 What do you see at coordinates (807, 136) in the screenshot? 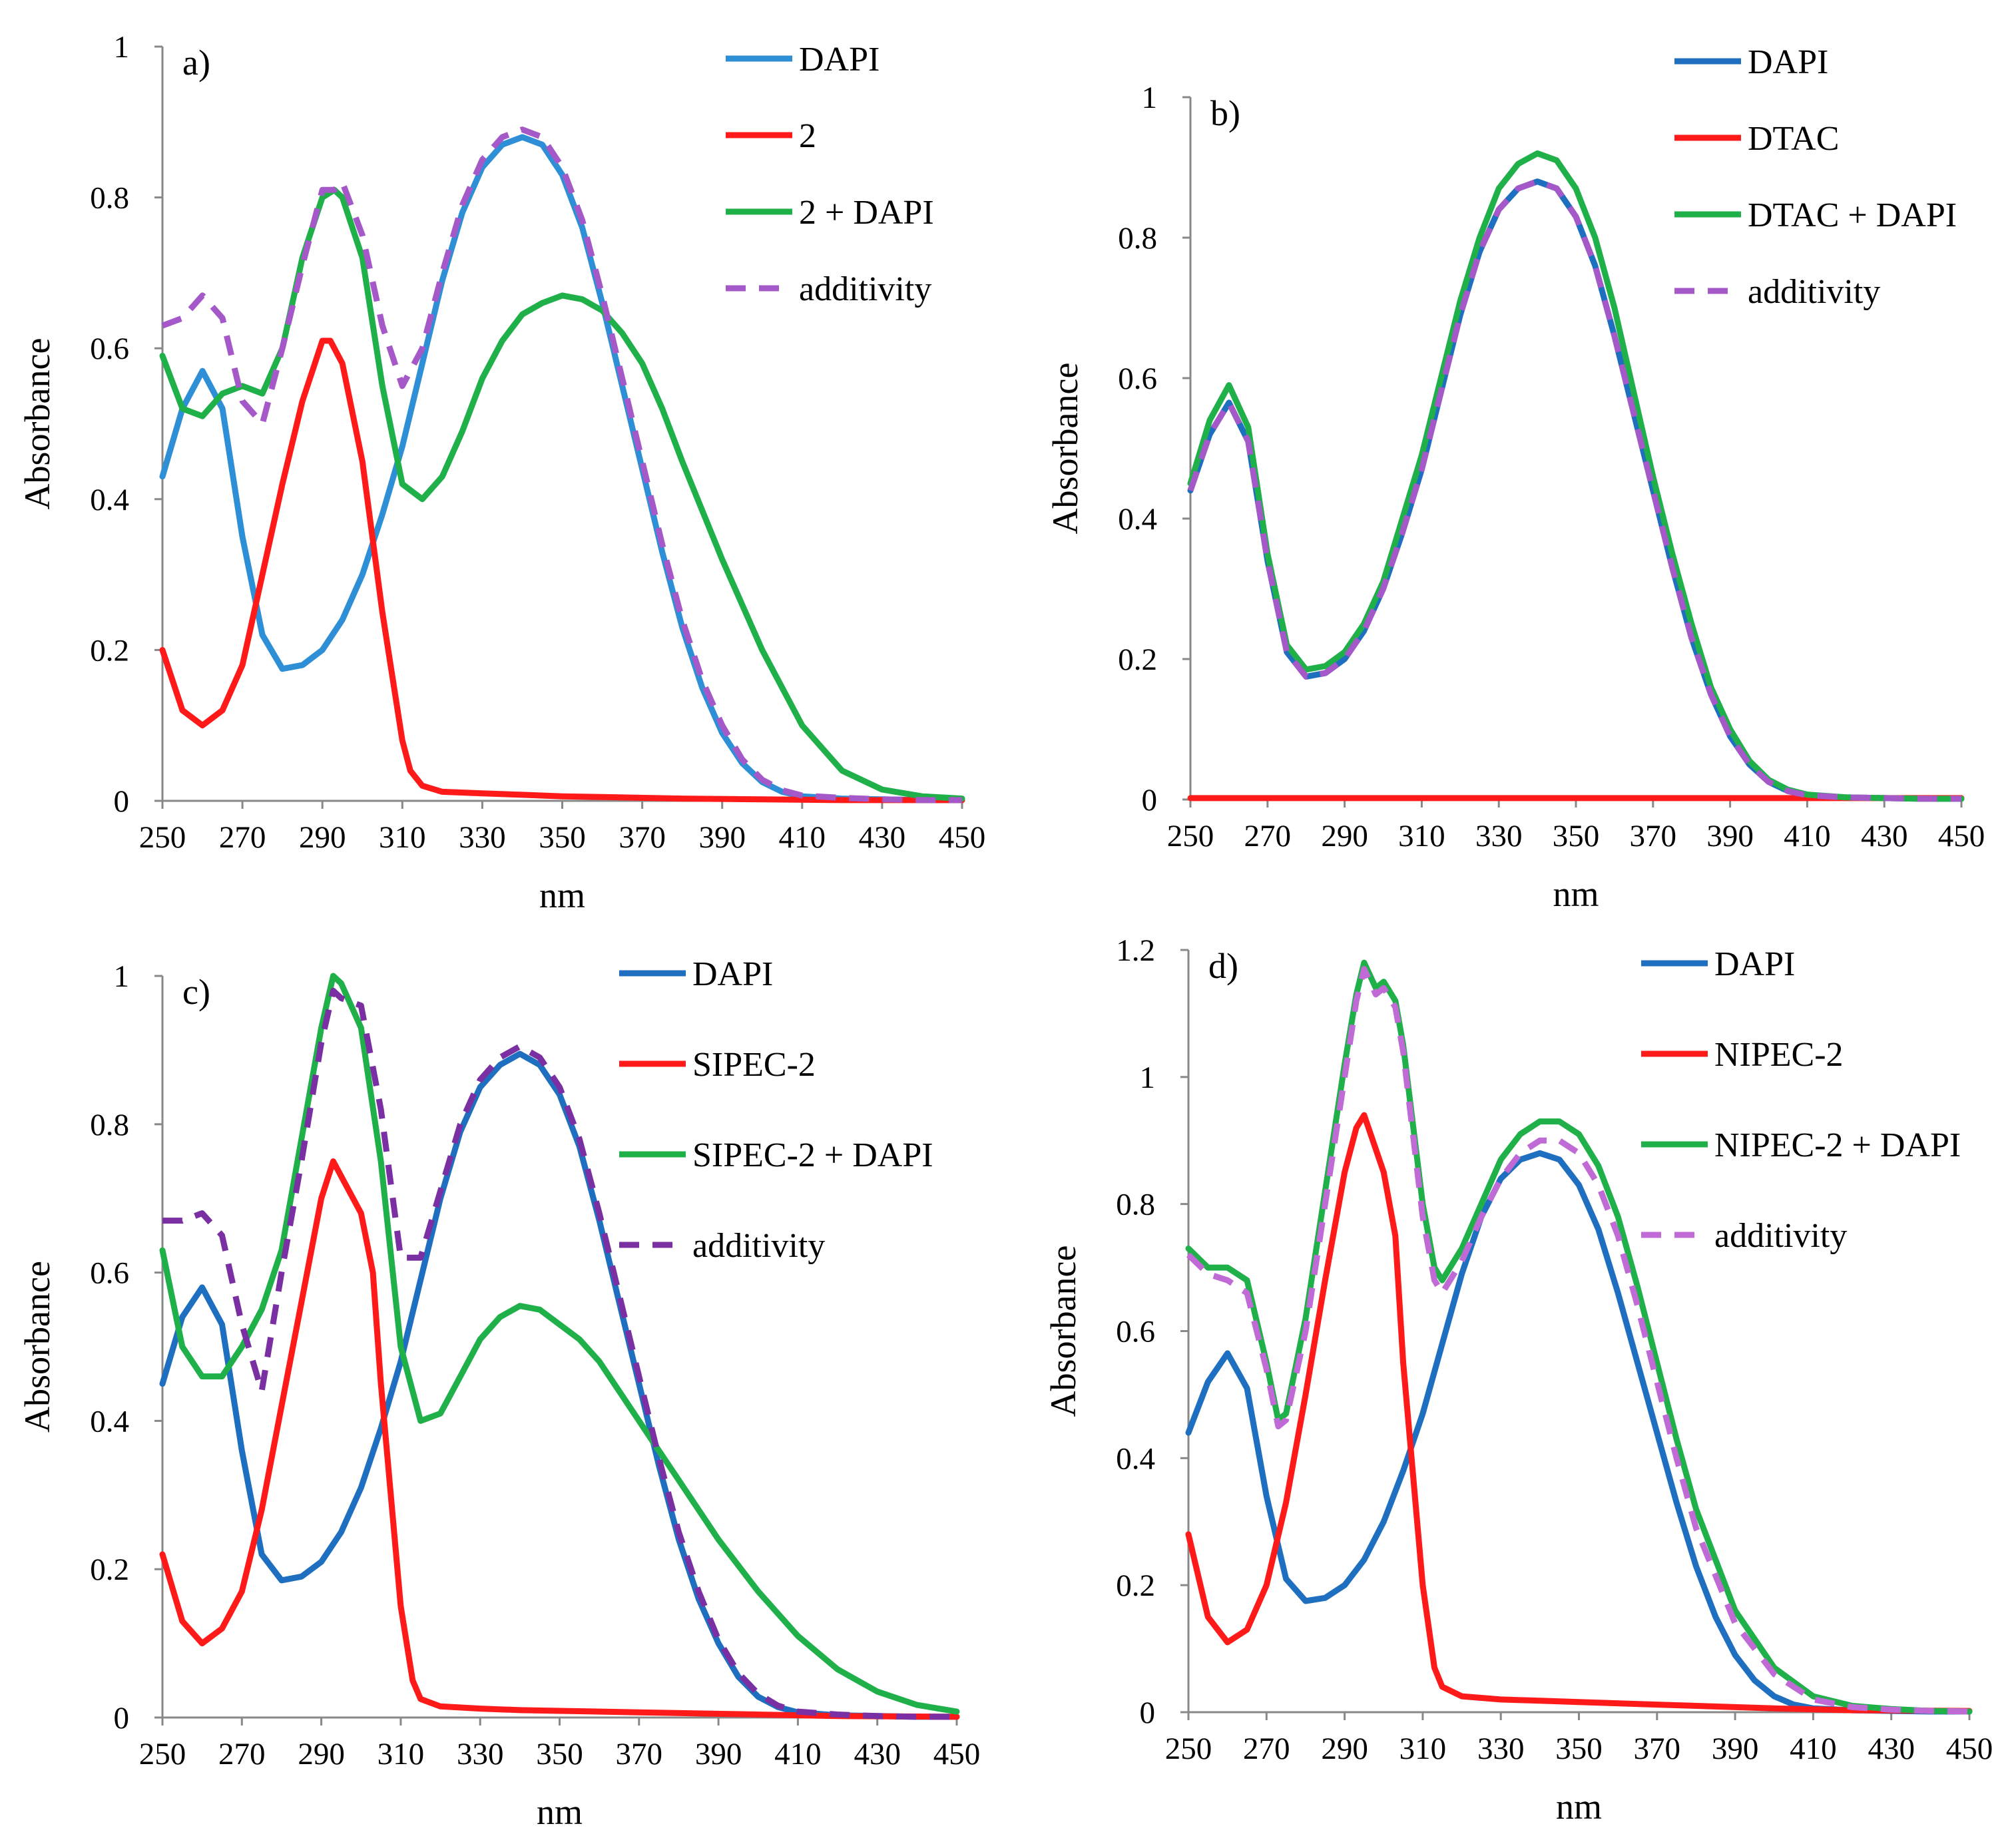
I see `legend-label: 2` at bounding box center [807, 136].